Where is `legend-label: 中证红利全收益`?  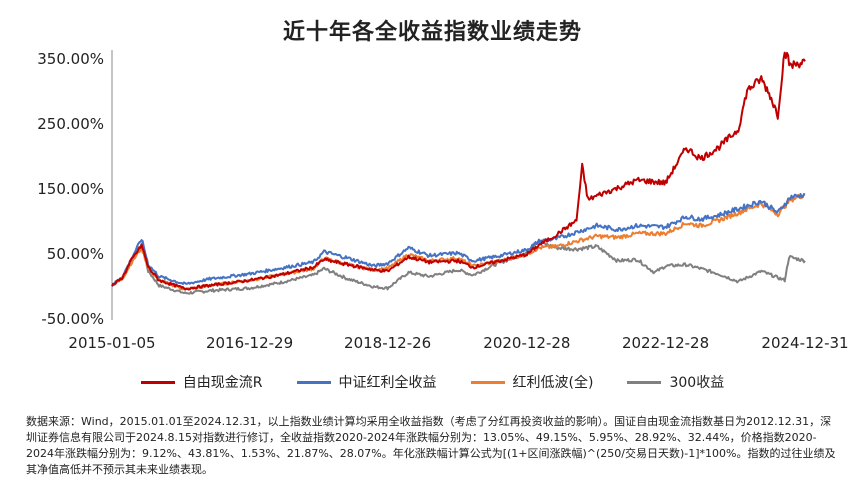
legend-label: 中证红利全收益 is located at coordinates (387, 383).